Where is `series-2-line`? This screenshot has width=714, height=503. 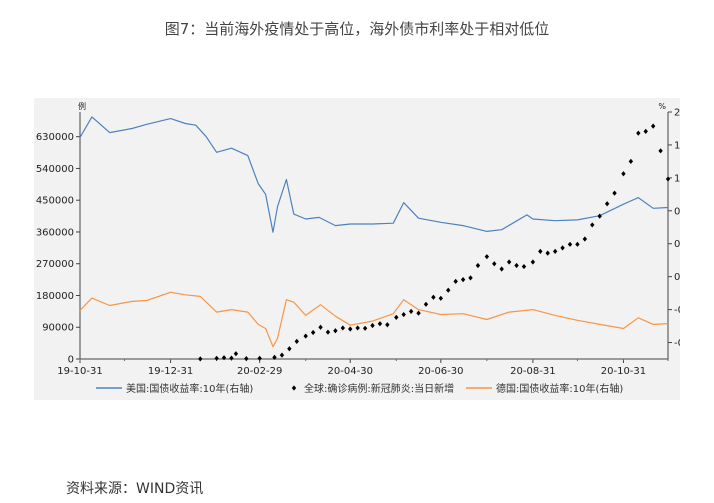
series-2-line is located at coordinates (374, 319).